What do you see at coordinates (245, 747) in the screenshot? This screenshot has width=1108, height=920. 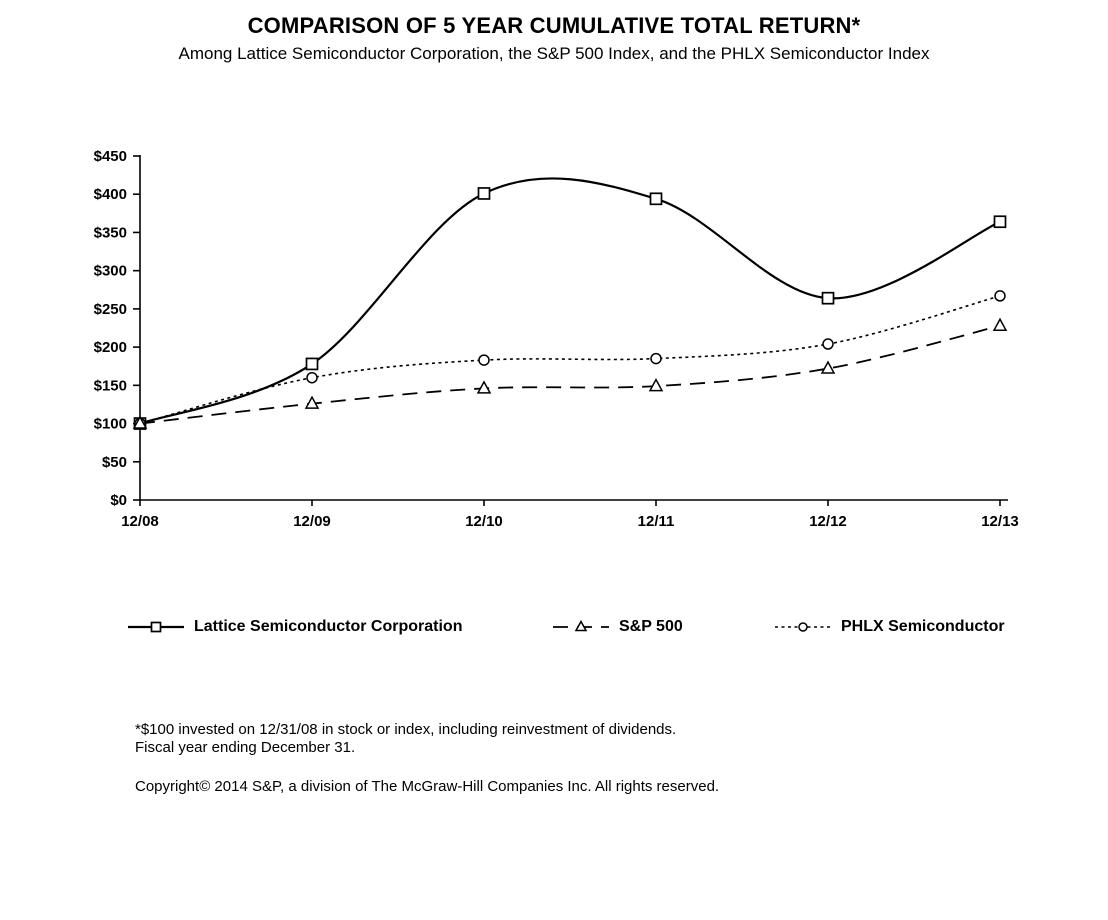 I see `footnote-line-2: Fiscal year ending December 31.` at bounding box center [245, 747].